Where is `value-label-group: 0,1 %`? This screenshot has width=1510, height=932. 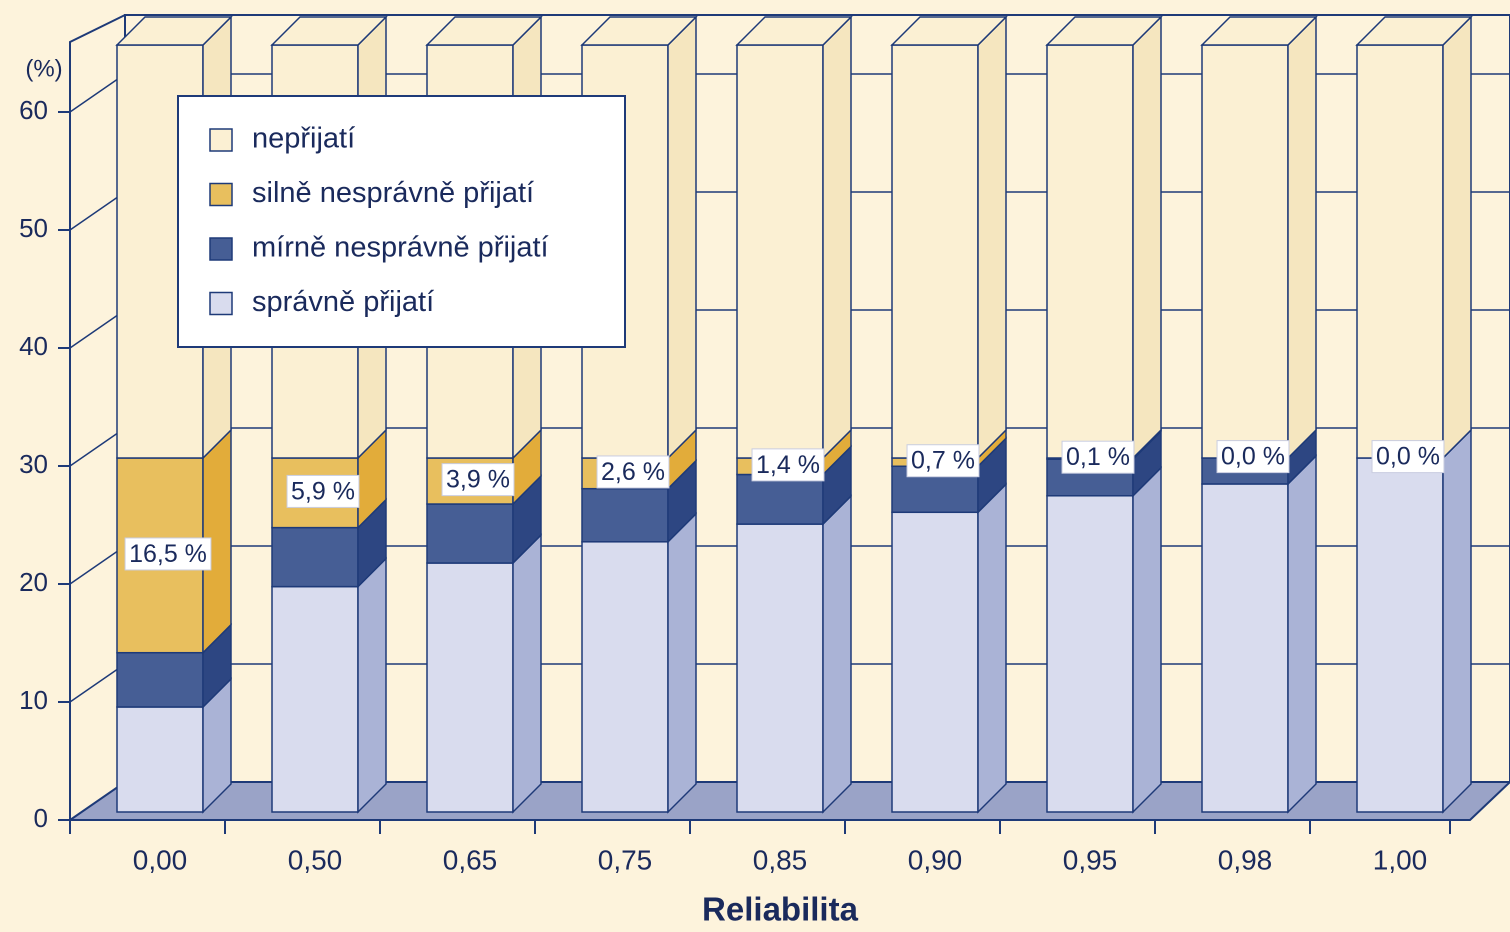
value-label-group: 0,1 % is located at coordinates (1098, 457).